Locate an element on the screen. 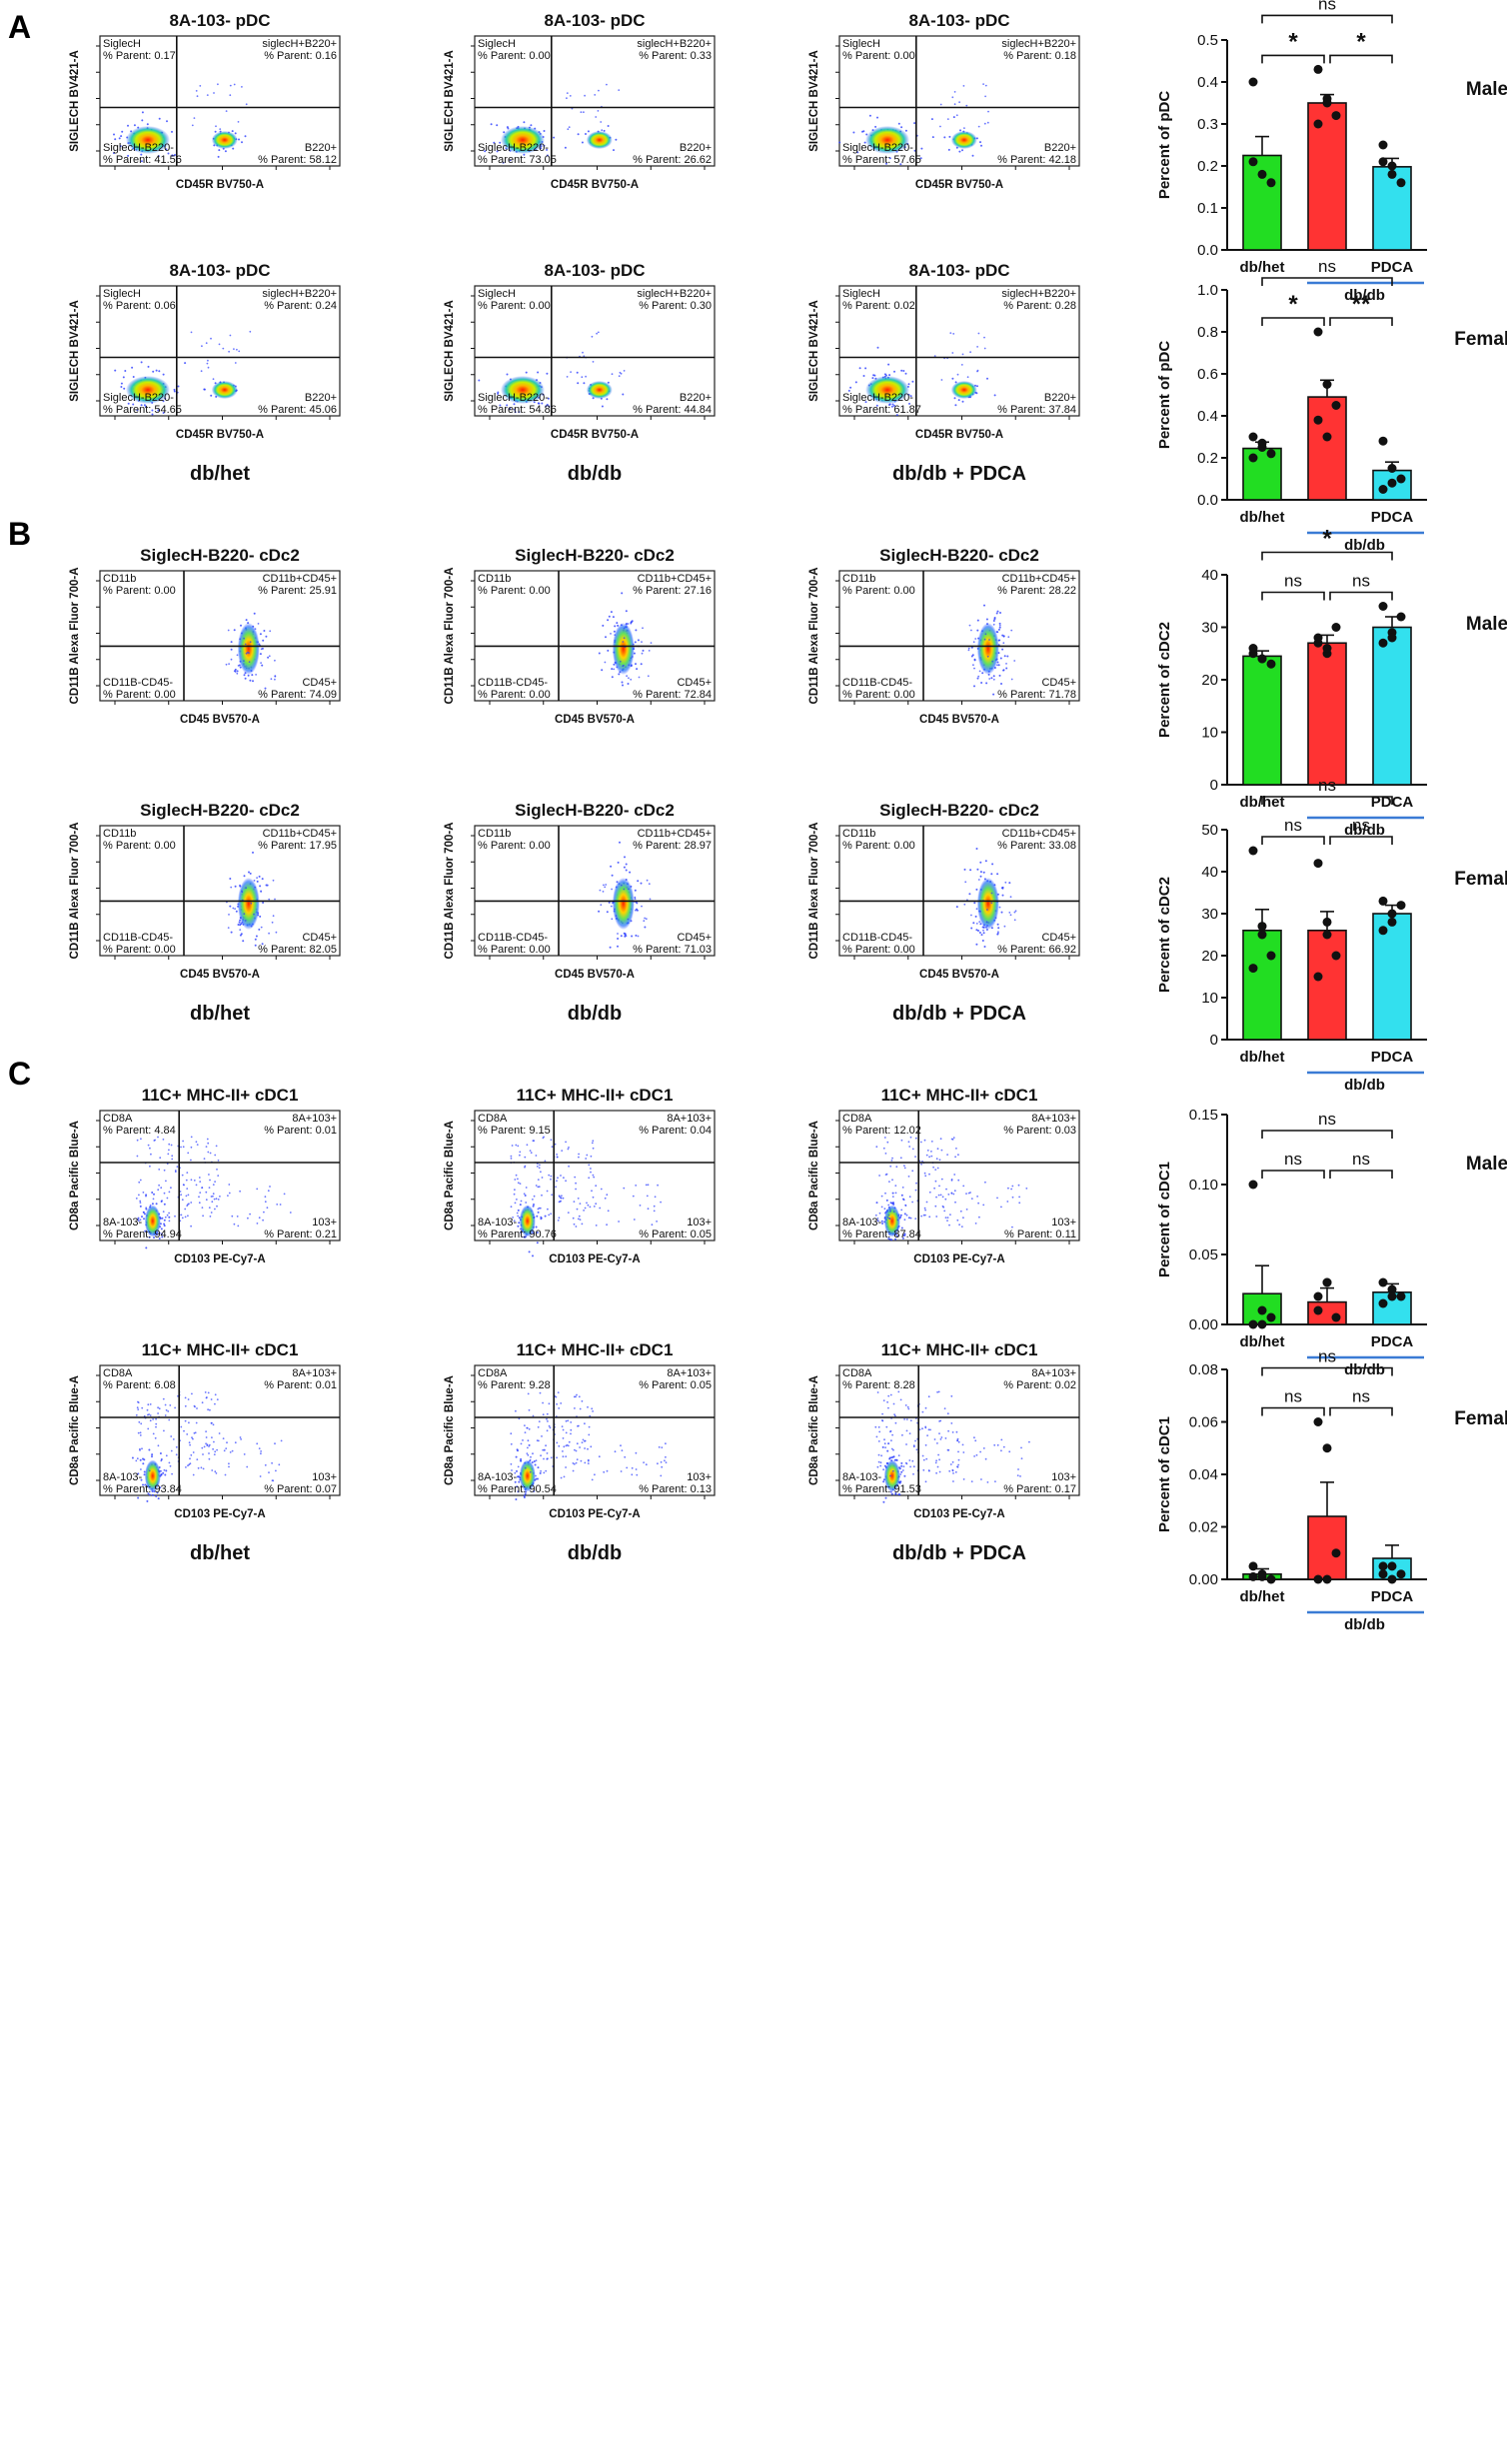 This screenshot has width=1507, height=2464. bar-mean is located at coordinates (1327, 714).